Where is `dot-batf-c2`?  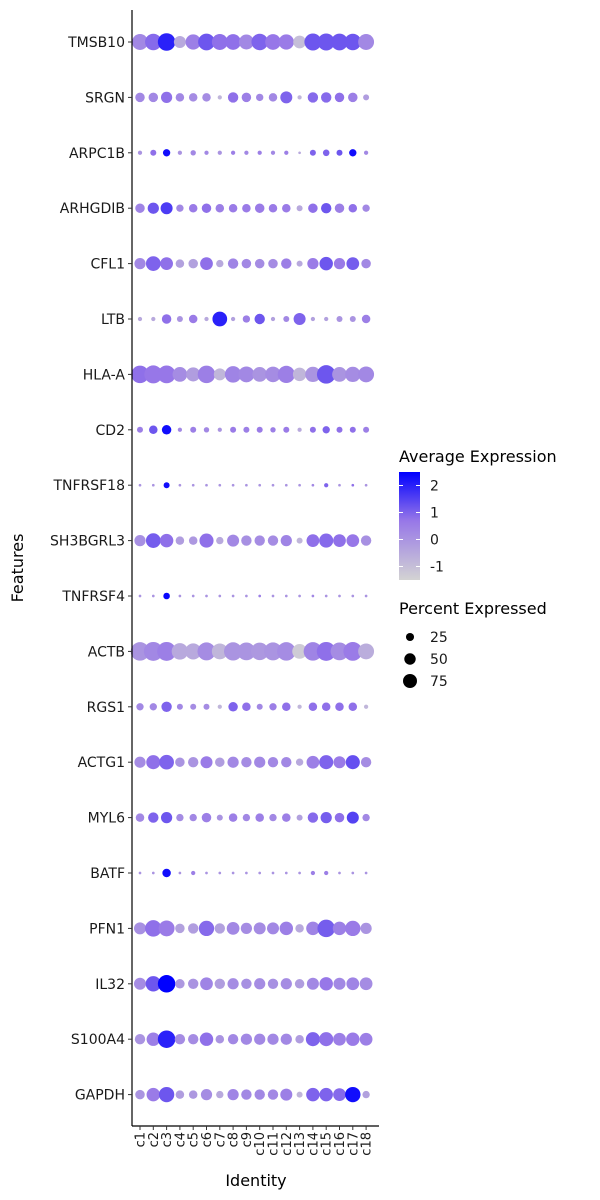 dot-batf-c2 is located at coordinates (153, 873).